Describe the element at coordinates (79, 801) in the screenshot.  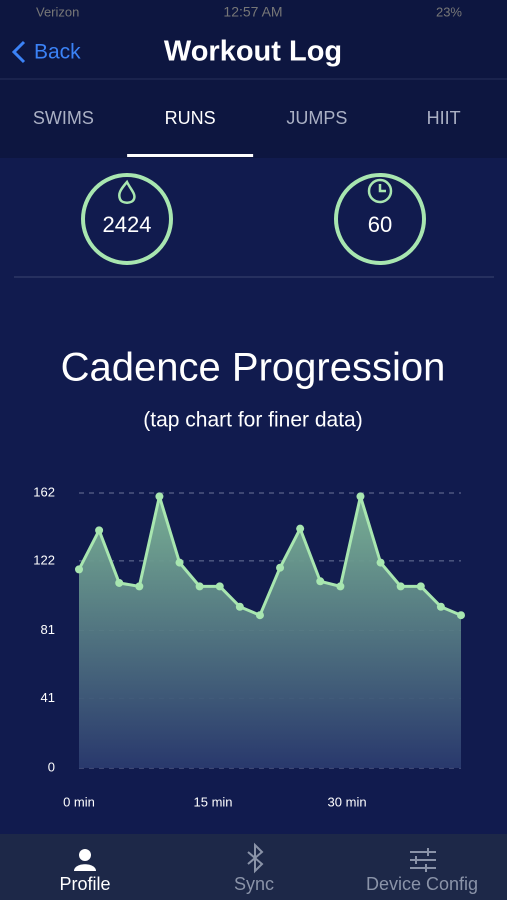
I see `x-tick-label: 0 min` at that location.